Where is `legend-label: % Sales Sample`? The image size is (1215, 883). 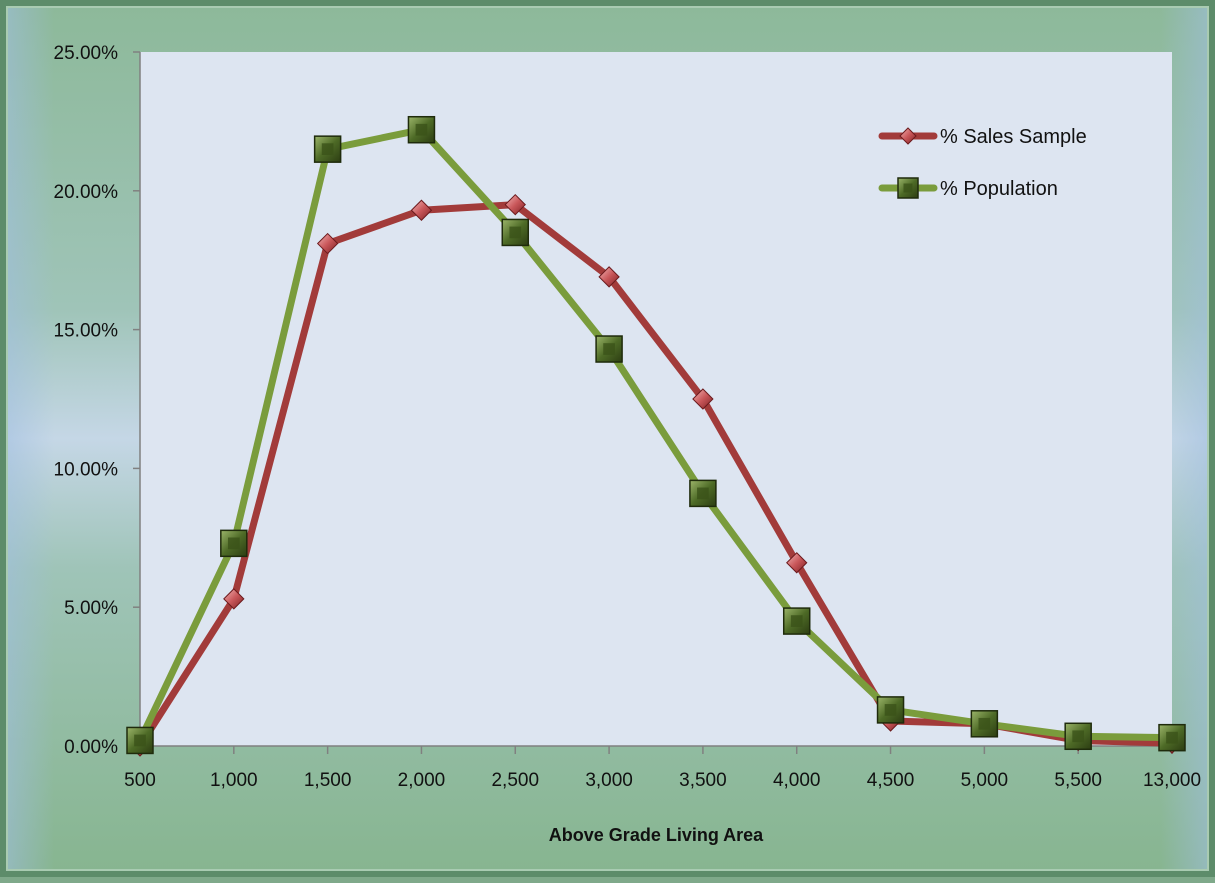 legend-label: % Sales Sample is located at coordinates (1013, 137).